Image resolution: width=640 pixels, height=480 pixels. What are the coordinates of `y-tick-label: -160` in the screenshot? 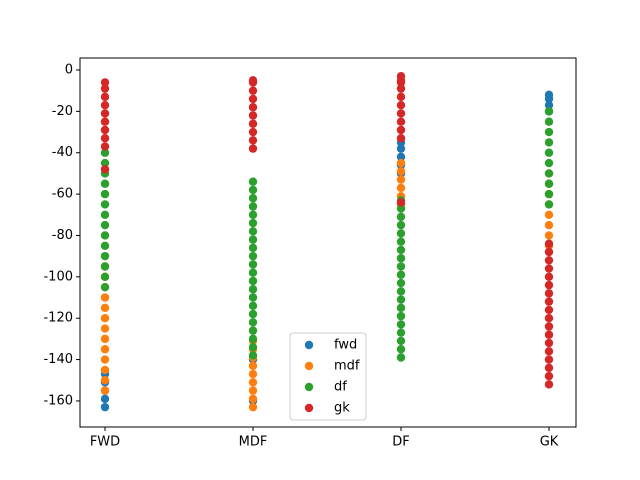 It's located at (58, 400).